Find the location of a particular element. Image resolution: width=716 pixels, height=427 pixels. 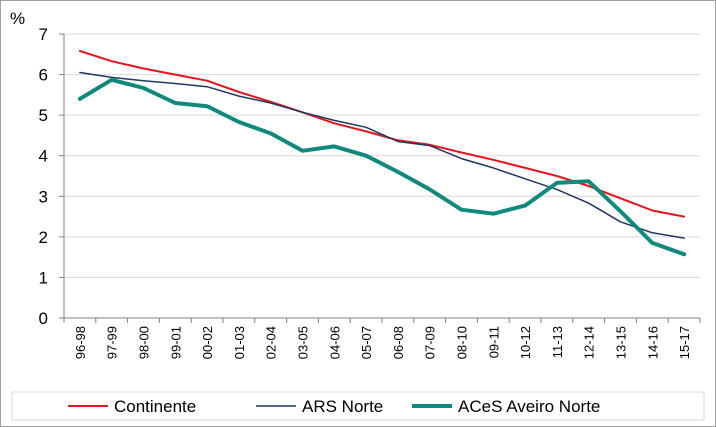

y-tick-label: 0 is located at coordinates (43, 318).